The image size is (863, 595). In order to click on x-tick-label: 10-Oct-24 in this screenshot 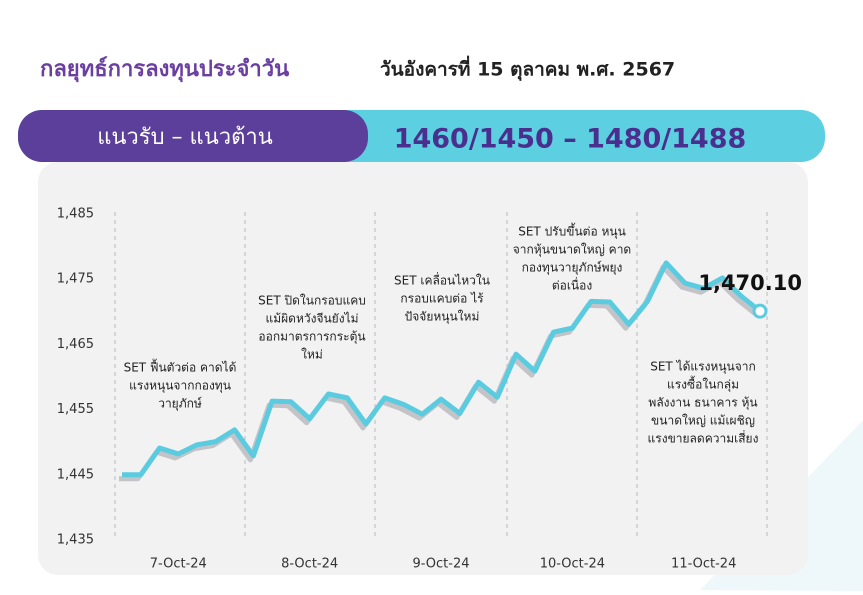, I will do `click(572, 564)`.